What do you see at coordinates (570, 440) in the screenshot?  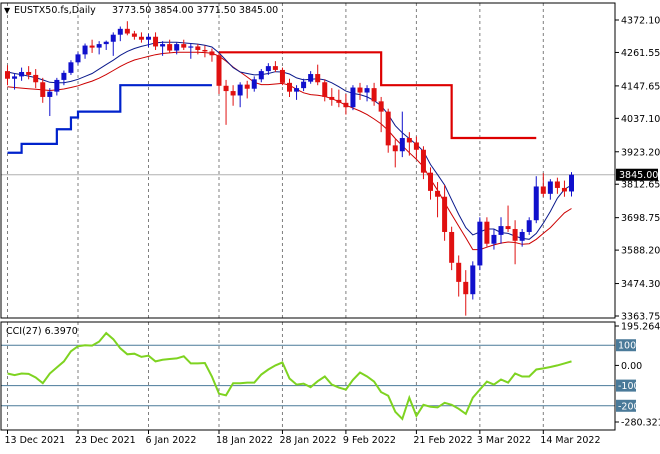 I see `x-tick-label: 14 Mar 2022` at bounding box center [570, 440].